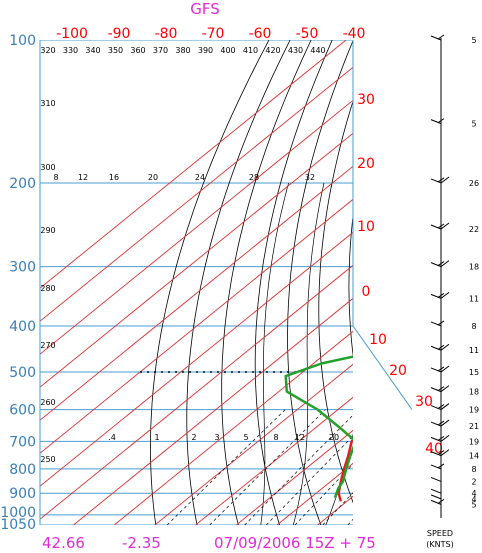 This screenshot has width=482, height=553. What do you see at coordinates (47, 402) in the screenshot?
I see `theta-label-left: 260` at bounding box center [47, 402].